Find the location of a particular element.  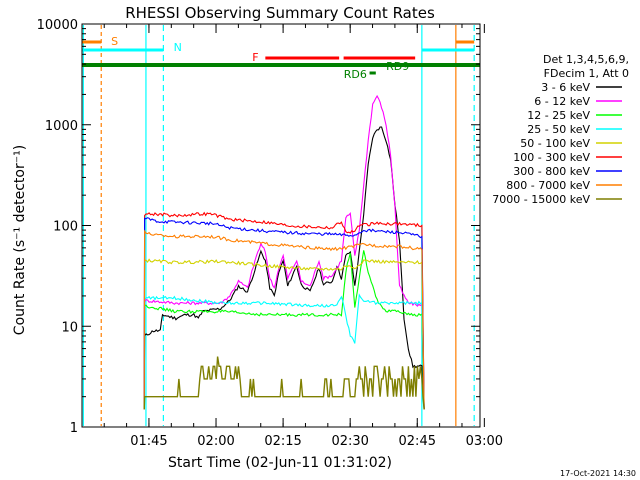

y-tick-label-0: 1 is located at coordinates (74, 428).